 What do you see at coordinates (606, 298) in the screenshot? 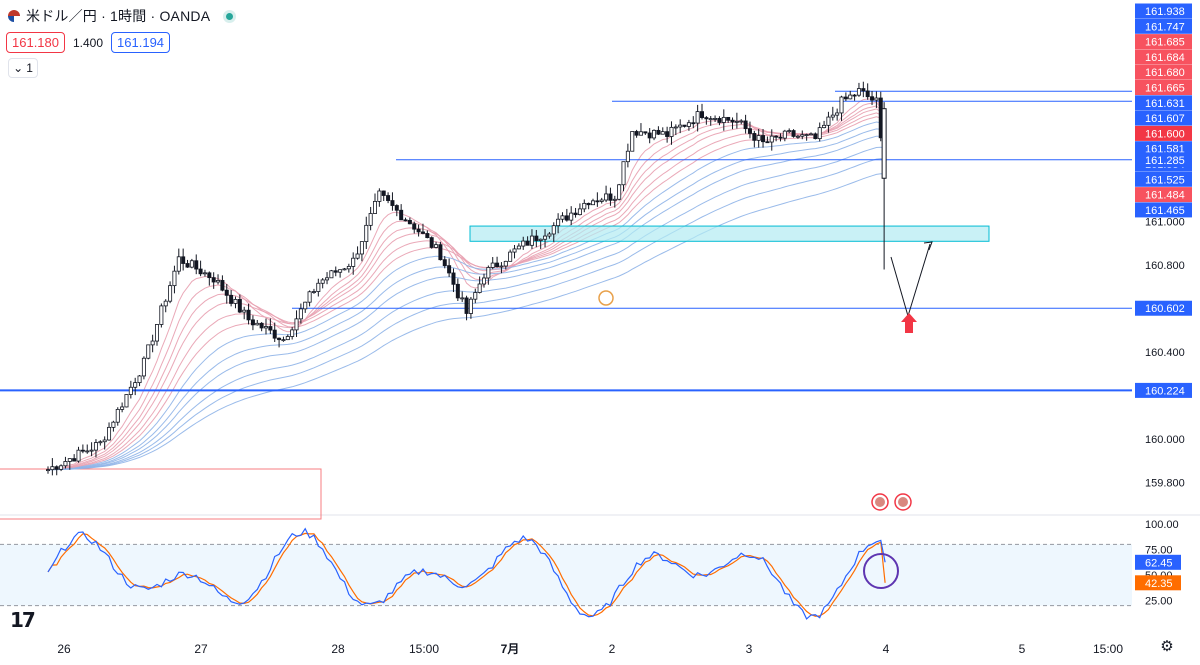
I see `orange-circle-marker` at bounding box center [606, 298].